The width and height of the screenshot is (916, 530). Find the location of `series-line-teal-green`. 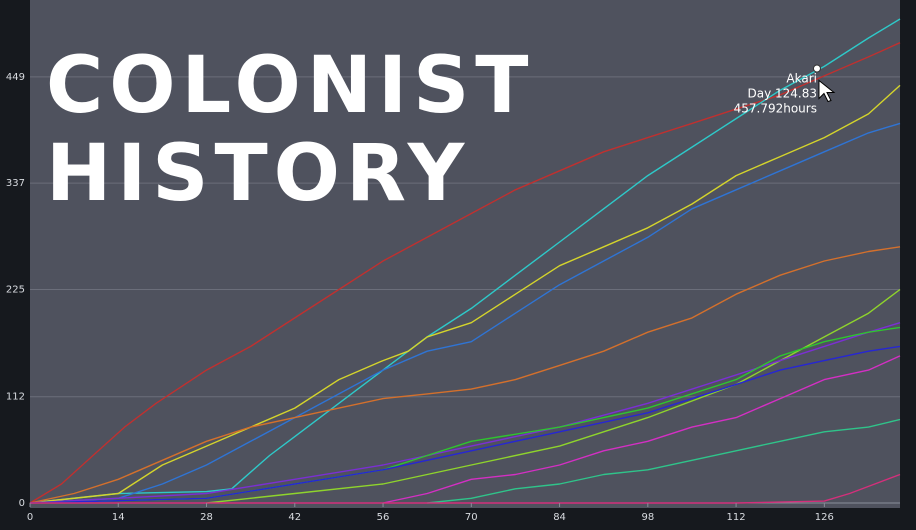

series-line-teal-green is located at coordinates (664, 461).